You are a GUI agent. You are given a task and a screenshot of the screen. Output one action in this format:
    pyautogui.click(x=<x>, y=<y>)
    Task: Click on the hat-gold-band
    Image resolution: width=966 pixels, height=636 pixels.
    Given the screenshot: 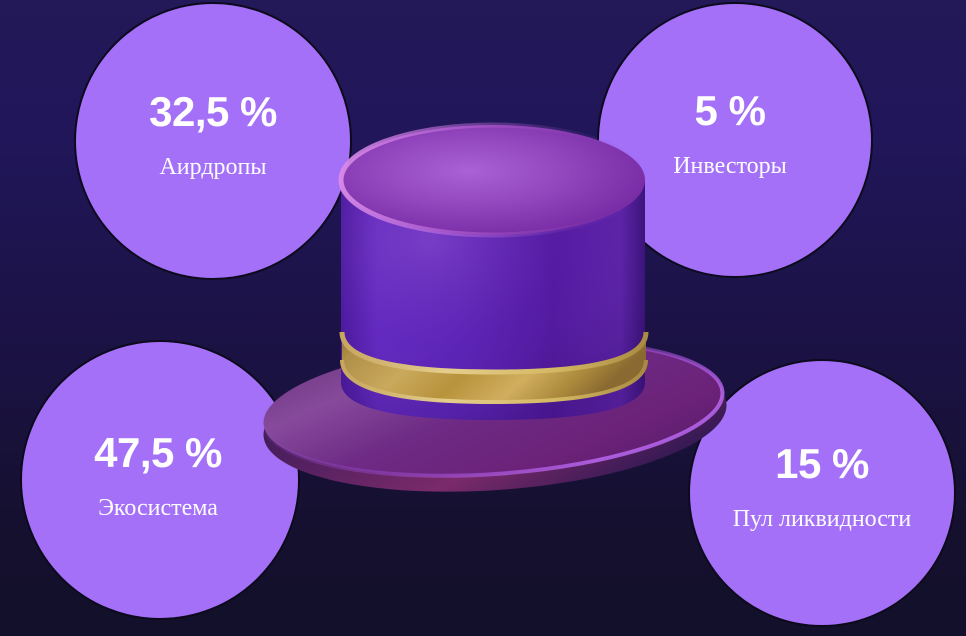 What is the action you would take?
    pyautogui.click(x=494, y=367)
    